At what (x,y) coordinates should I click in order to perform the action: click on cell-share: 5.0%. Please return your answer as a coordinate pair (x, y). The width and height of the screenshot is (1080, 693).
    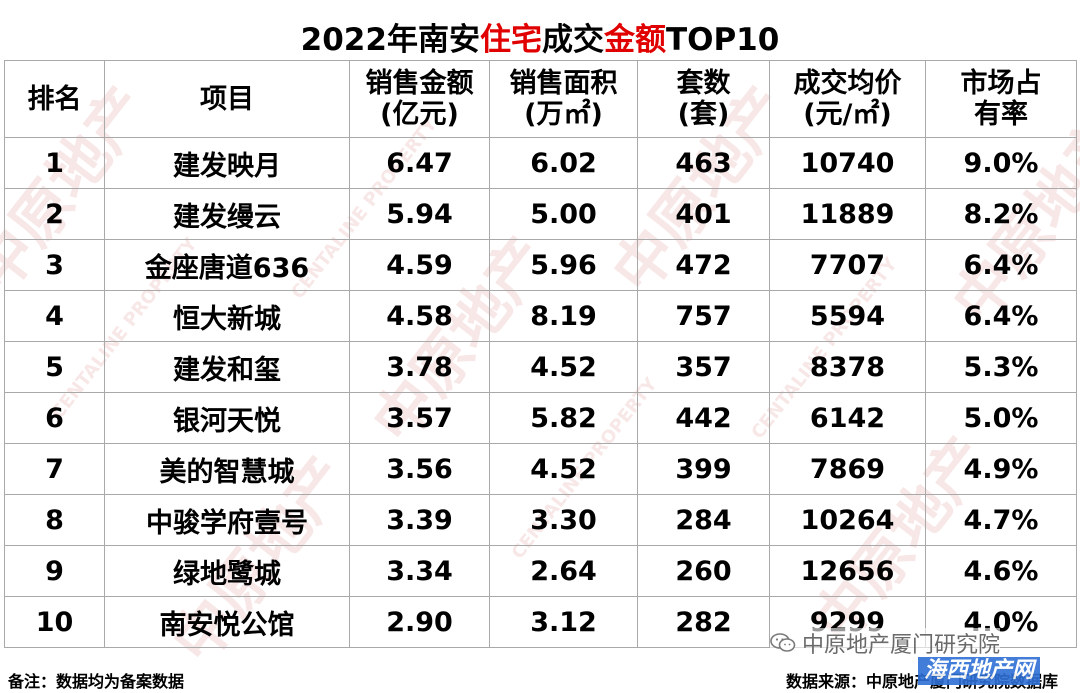
    Looking at the image, I should click on (1001, 418).